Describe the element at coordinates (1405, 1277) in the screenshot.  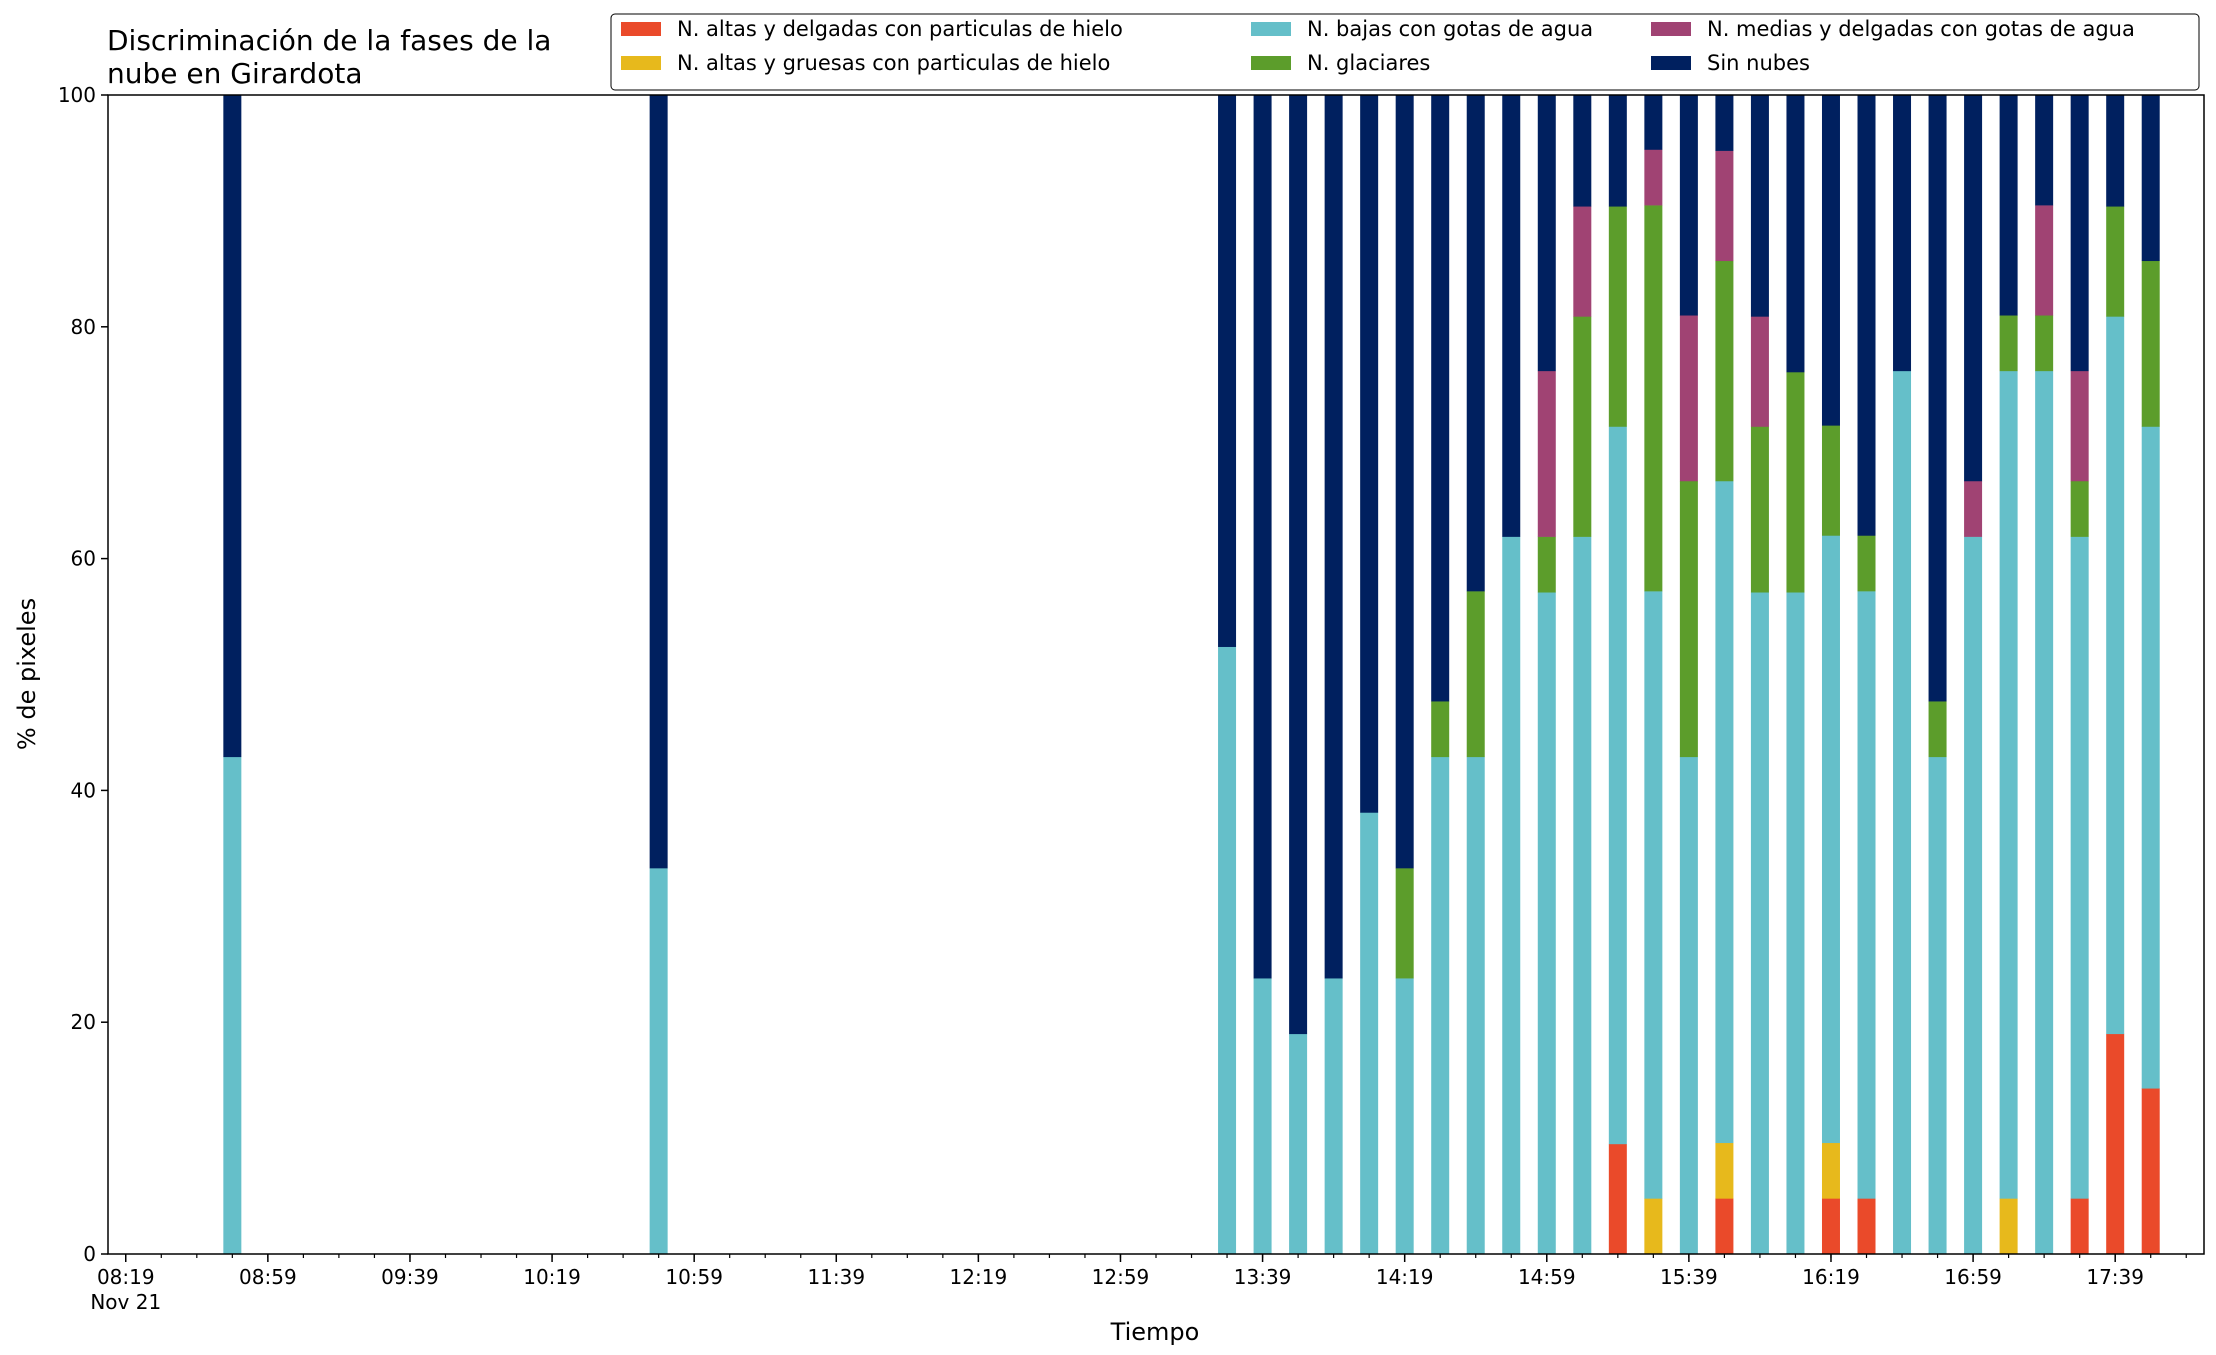
I see `x-tick-label: 14:19` at that location.